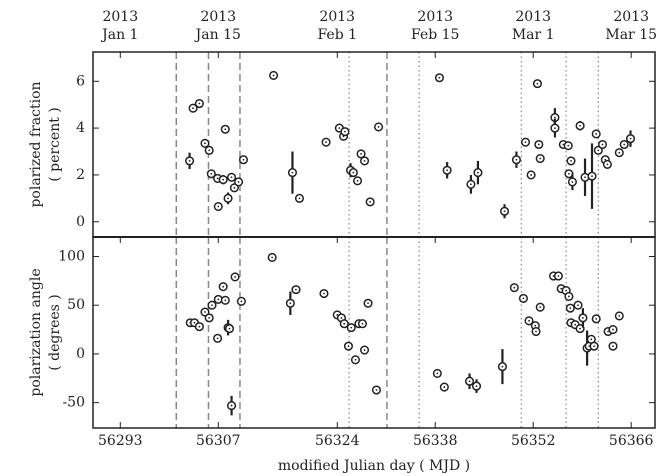 The width and height of the screenshot is (668, 476). Describe the element at coordinates (533, 441) in the screenshot. I see `x-tick-label: 56352` at that location.